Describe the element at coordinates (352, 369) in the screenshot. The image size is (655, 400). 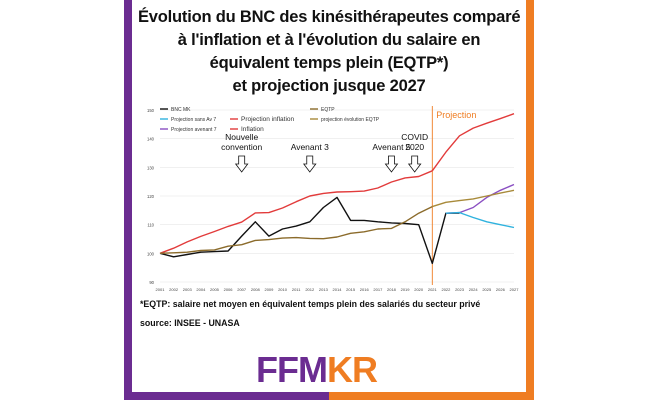
I see `logo-part-kr: KR` at that location.